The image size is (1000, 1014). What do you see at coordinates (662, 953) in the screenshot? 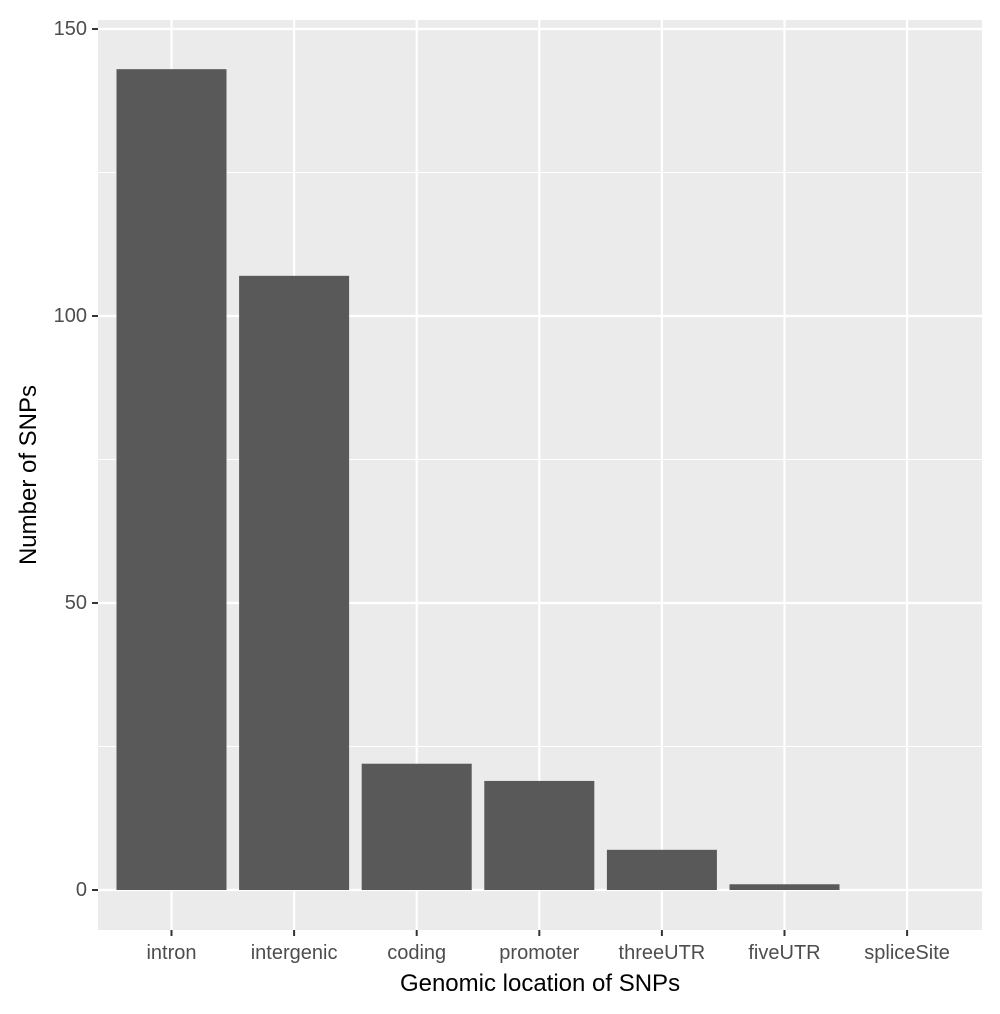
I see `x-tick-label-threeUTR: threeUTR` at bounding box center [662, 953].